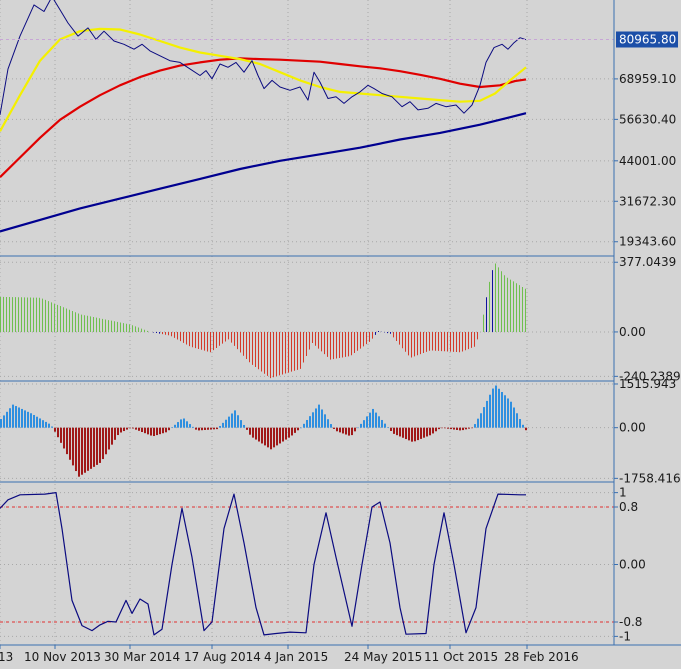  I want to click on time-axis-label: 4 Jan 2015, so click(296, 657).